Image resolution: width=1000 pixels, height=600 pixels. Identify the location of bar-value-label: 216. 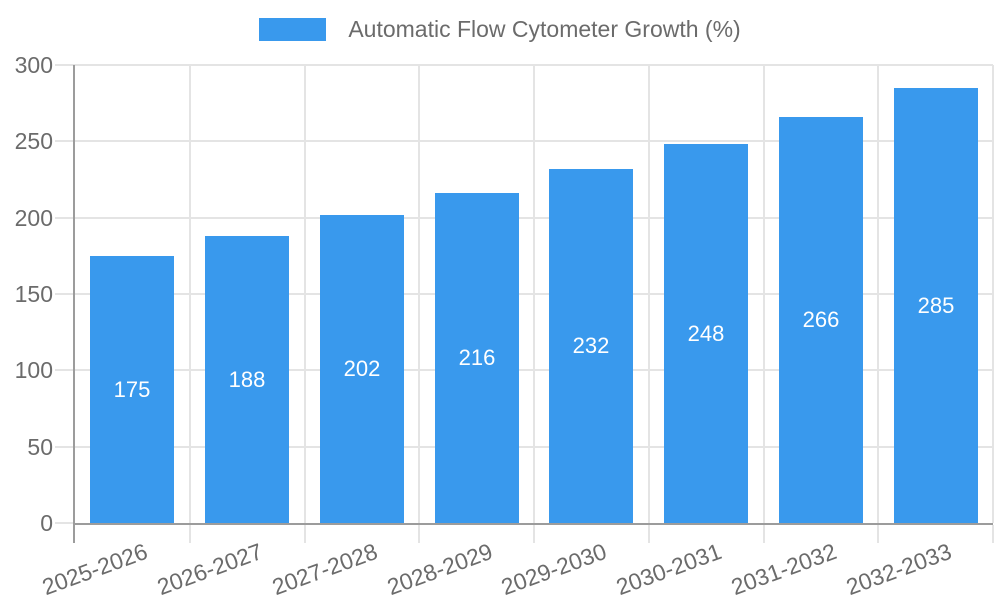
(477, 357).